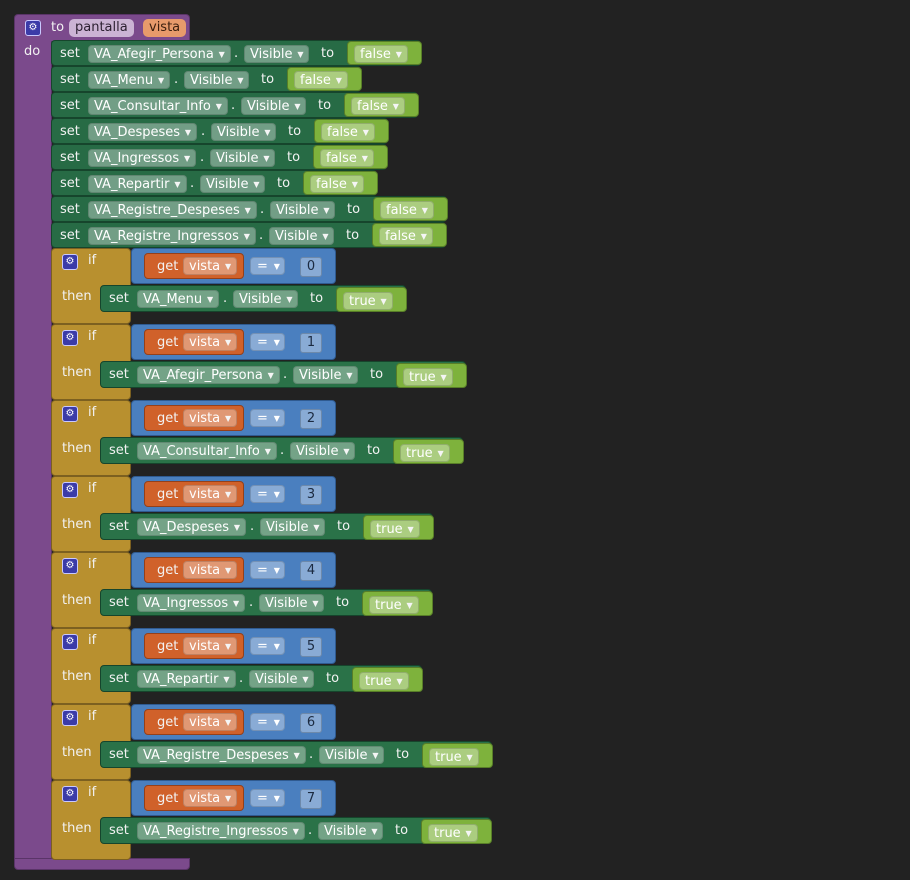 This screenshot has width=910, height=880. I want to click on compare-block: get vista ▼ = ▼ 2, so click(233, 418).